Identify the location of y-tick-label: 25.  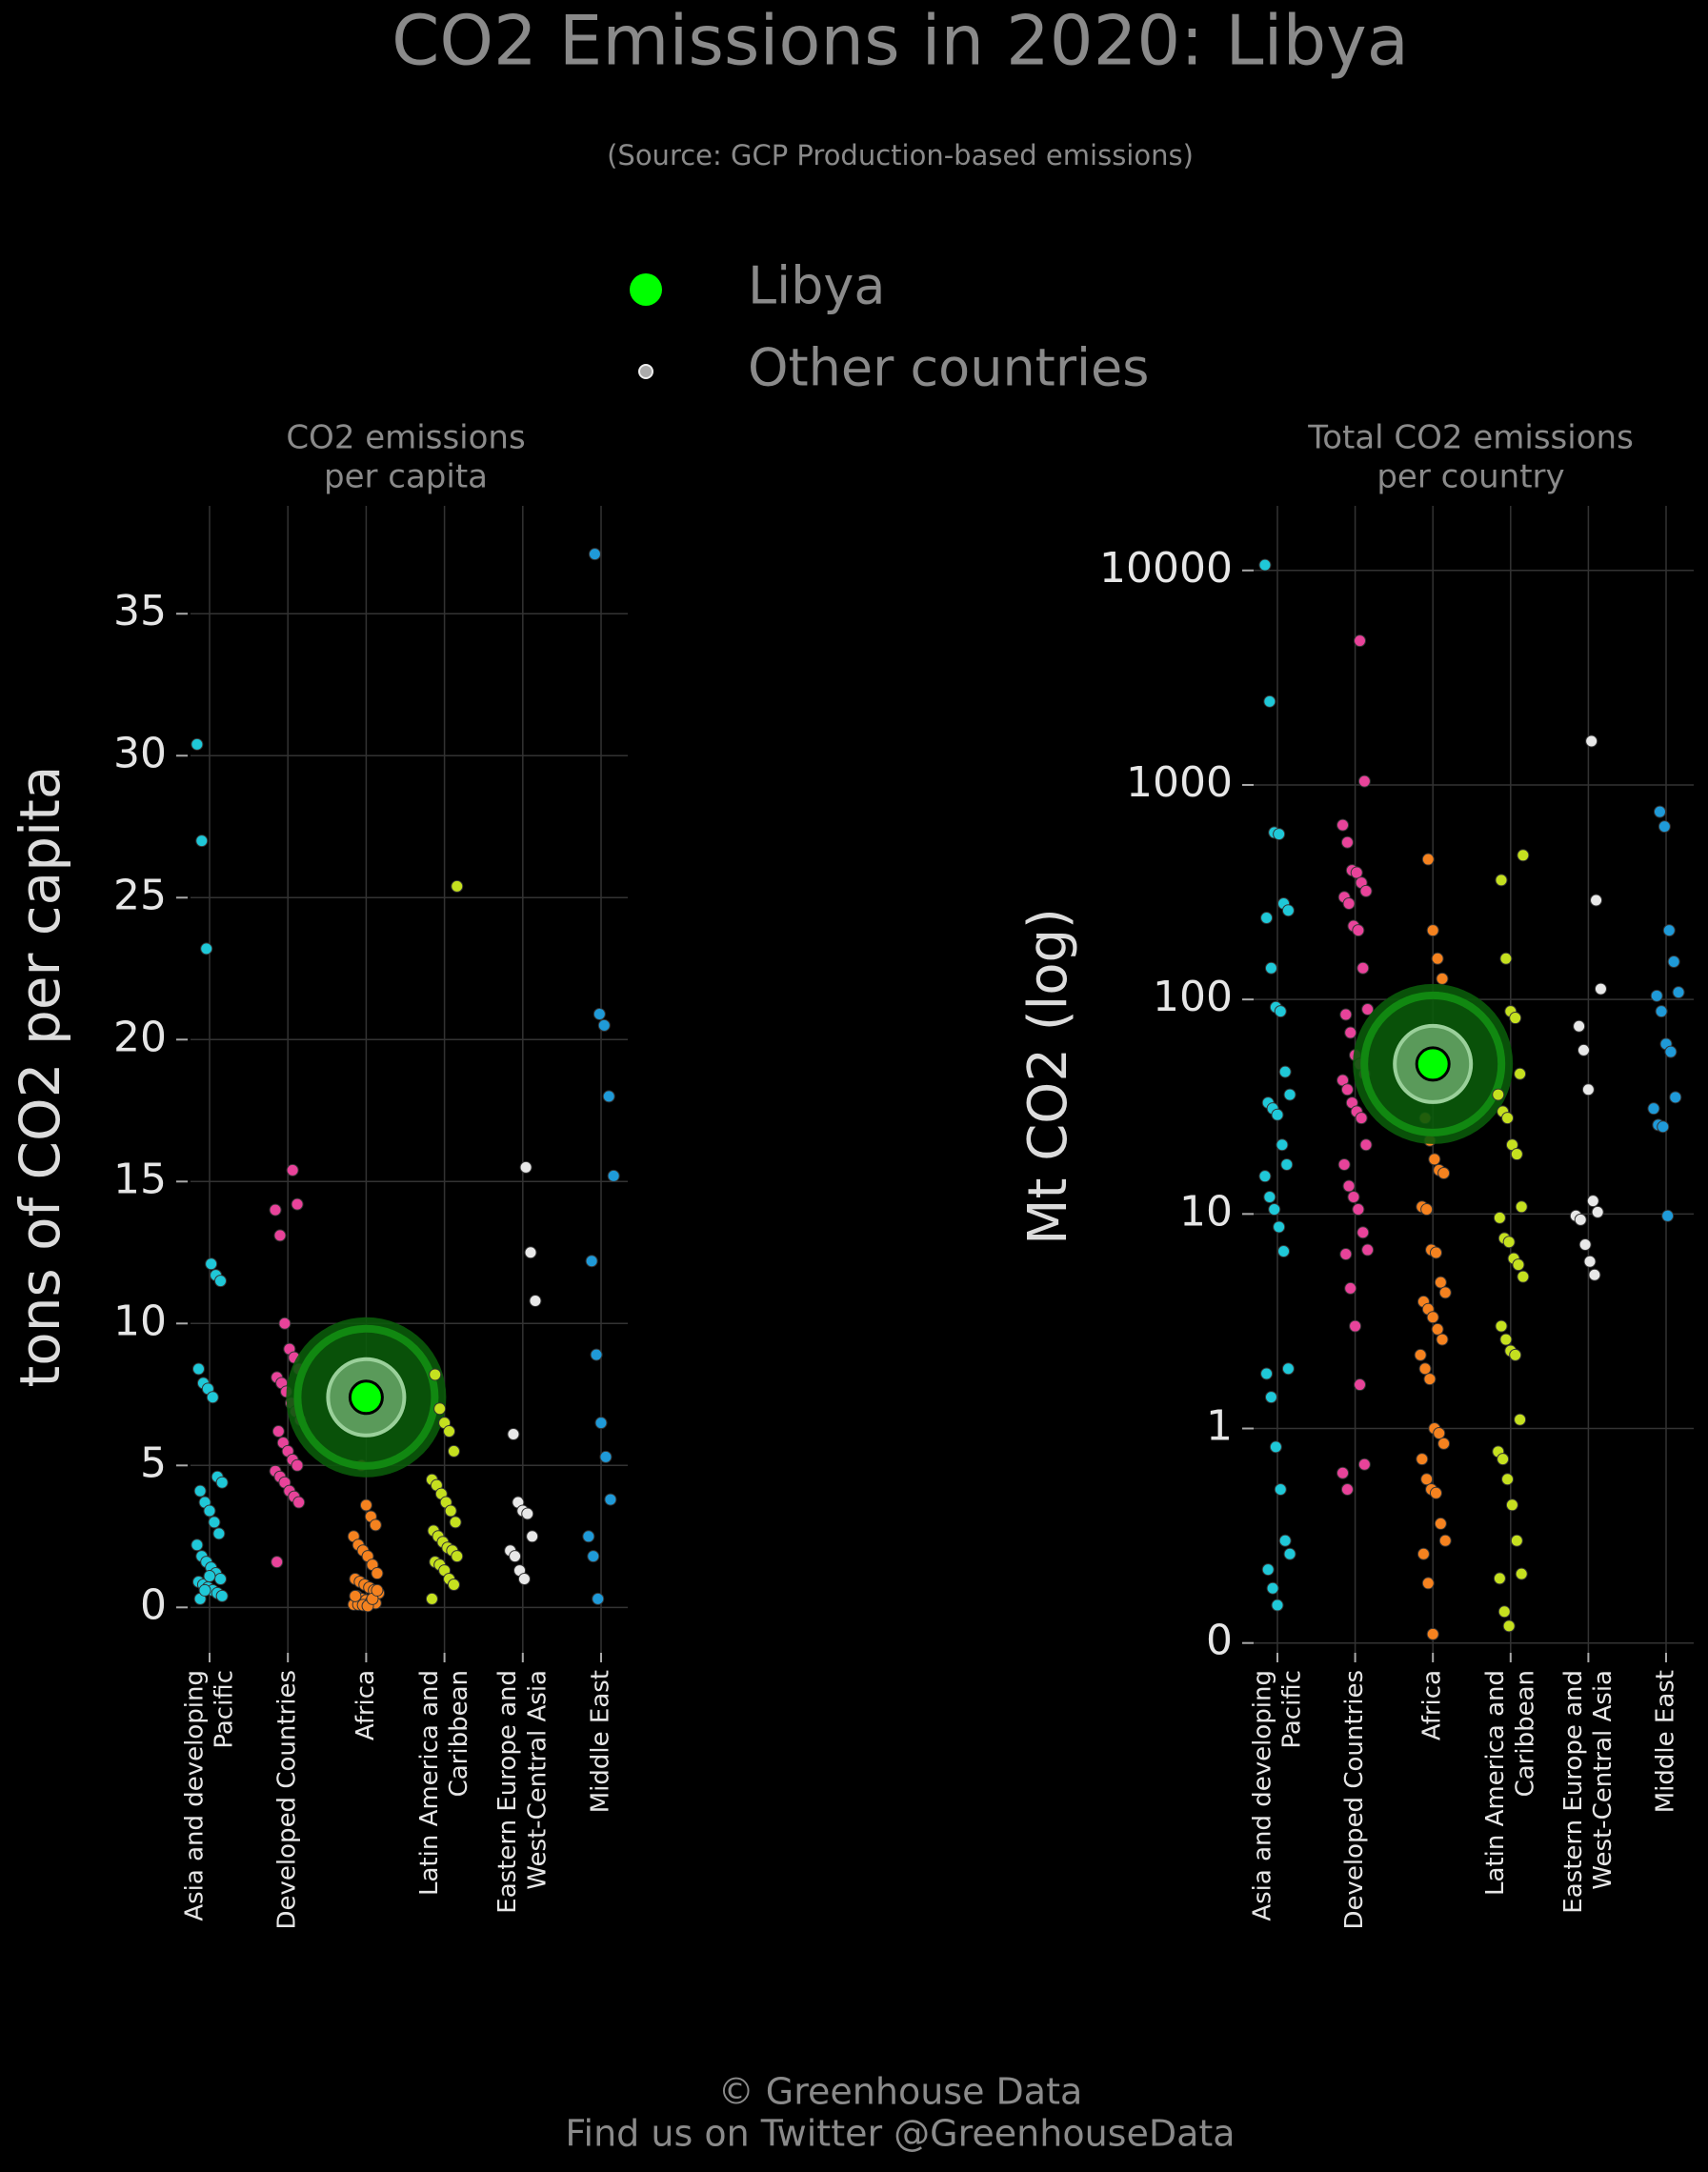
(140, 895).